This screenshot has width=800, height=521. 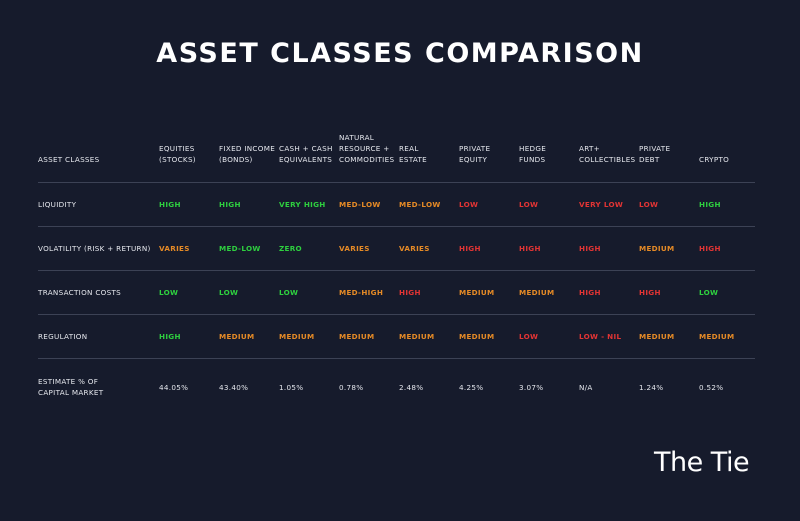 I want to click on column-header: CASH + CASH EQUIVALENTS, so click(x=306, y=154).